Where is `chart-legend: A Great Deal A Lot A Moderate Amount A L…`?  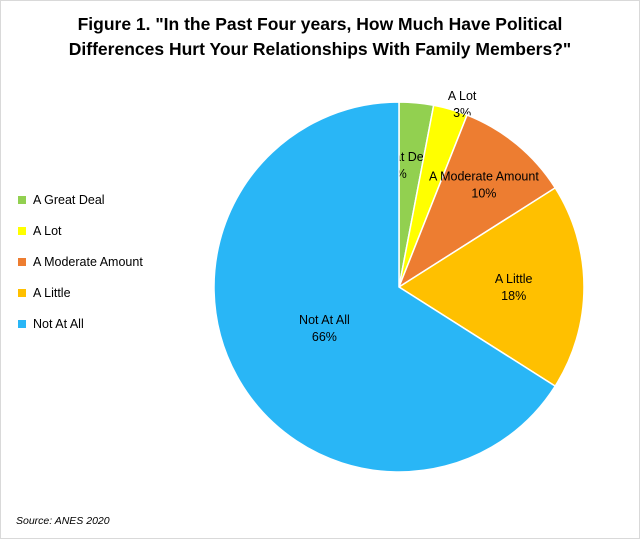 chart-legend: A Great Deal A Lot A Moderate Amount A L… is located at coordinates (80, 267).